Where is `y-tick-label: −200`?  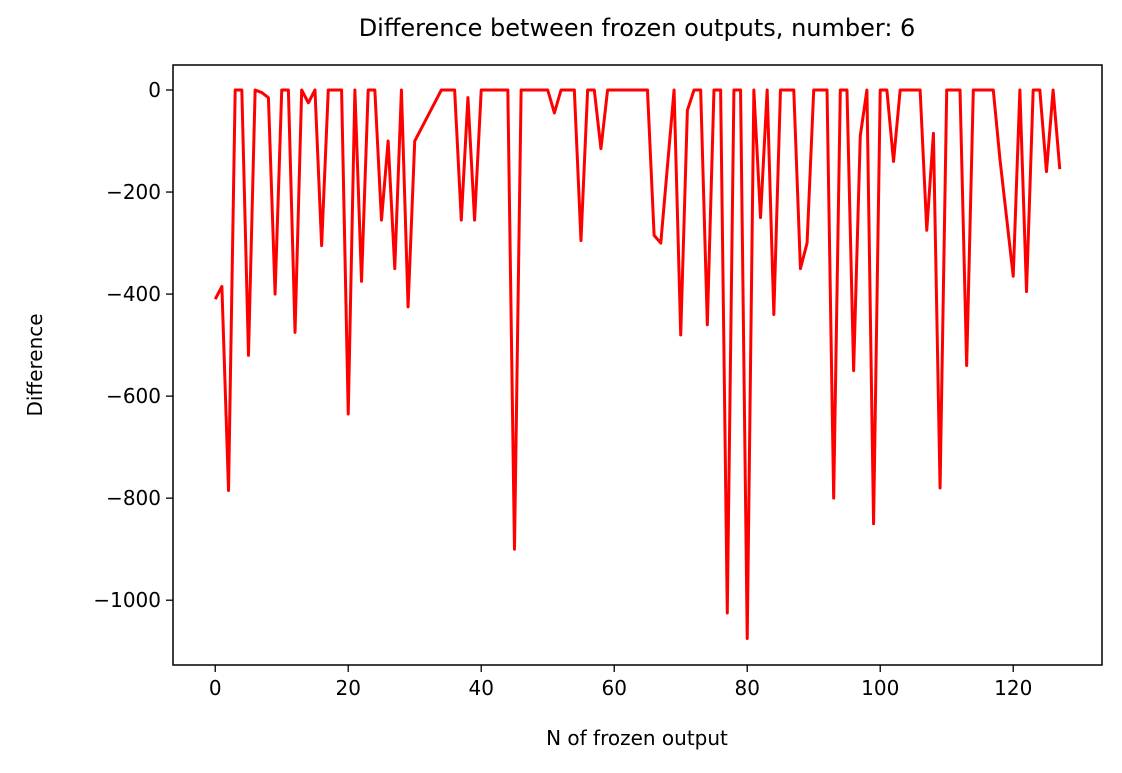
y-tick-label: −200 is located at coordinates (133, 192).